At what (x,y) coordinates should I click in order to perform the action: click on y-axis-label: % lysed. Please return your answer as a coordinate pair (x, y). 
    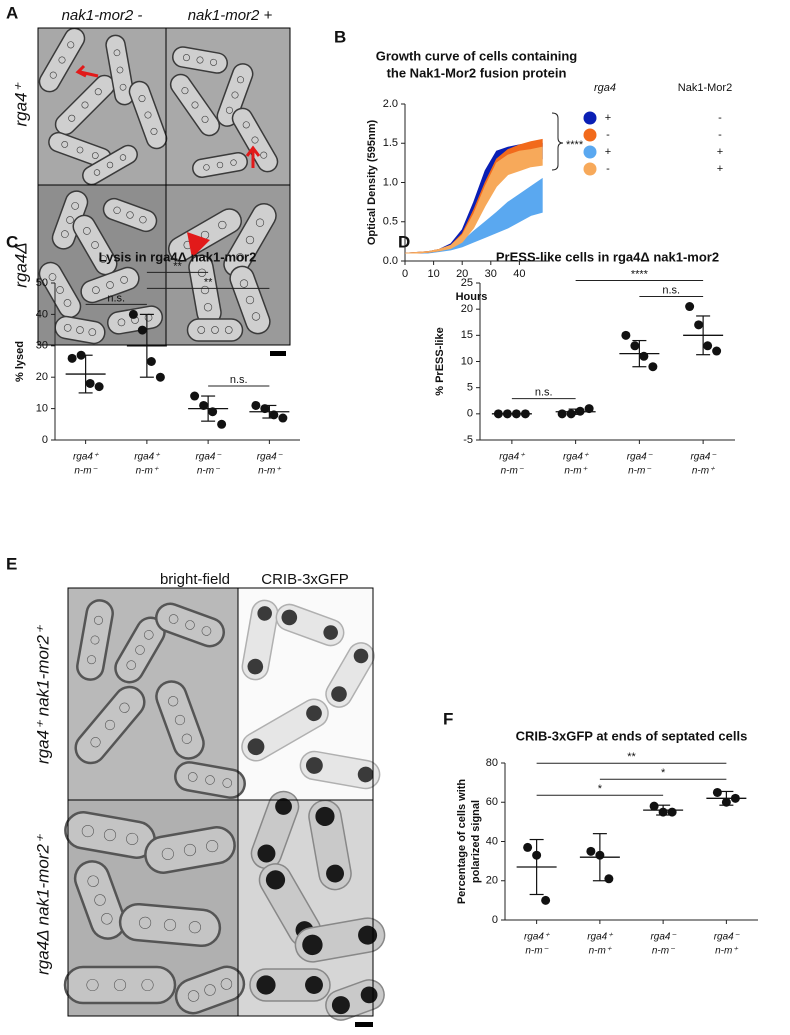
    Looking at the image, I should click on (20, 361).